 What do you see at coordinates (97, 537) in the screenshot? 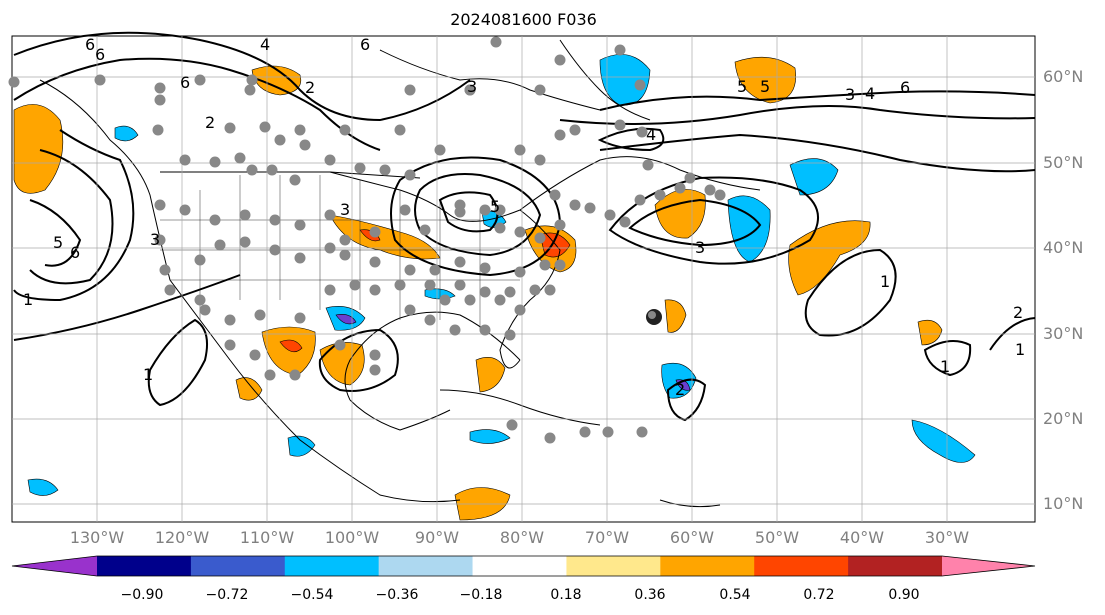
I see `lon-label: 130°W` at bounding box center [97, 537].